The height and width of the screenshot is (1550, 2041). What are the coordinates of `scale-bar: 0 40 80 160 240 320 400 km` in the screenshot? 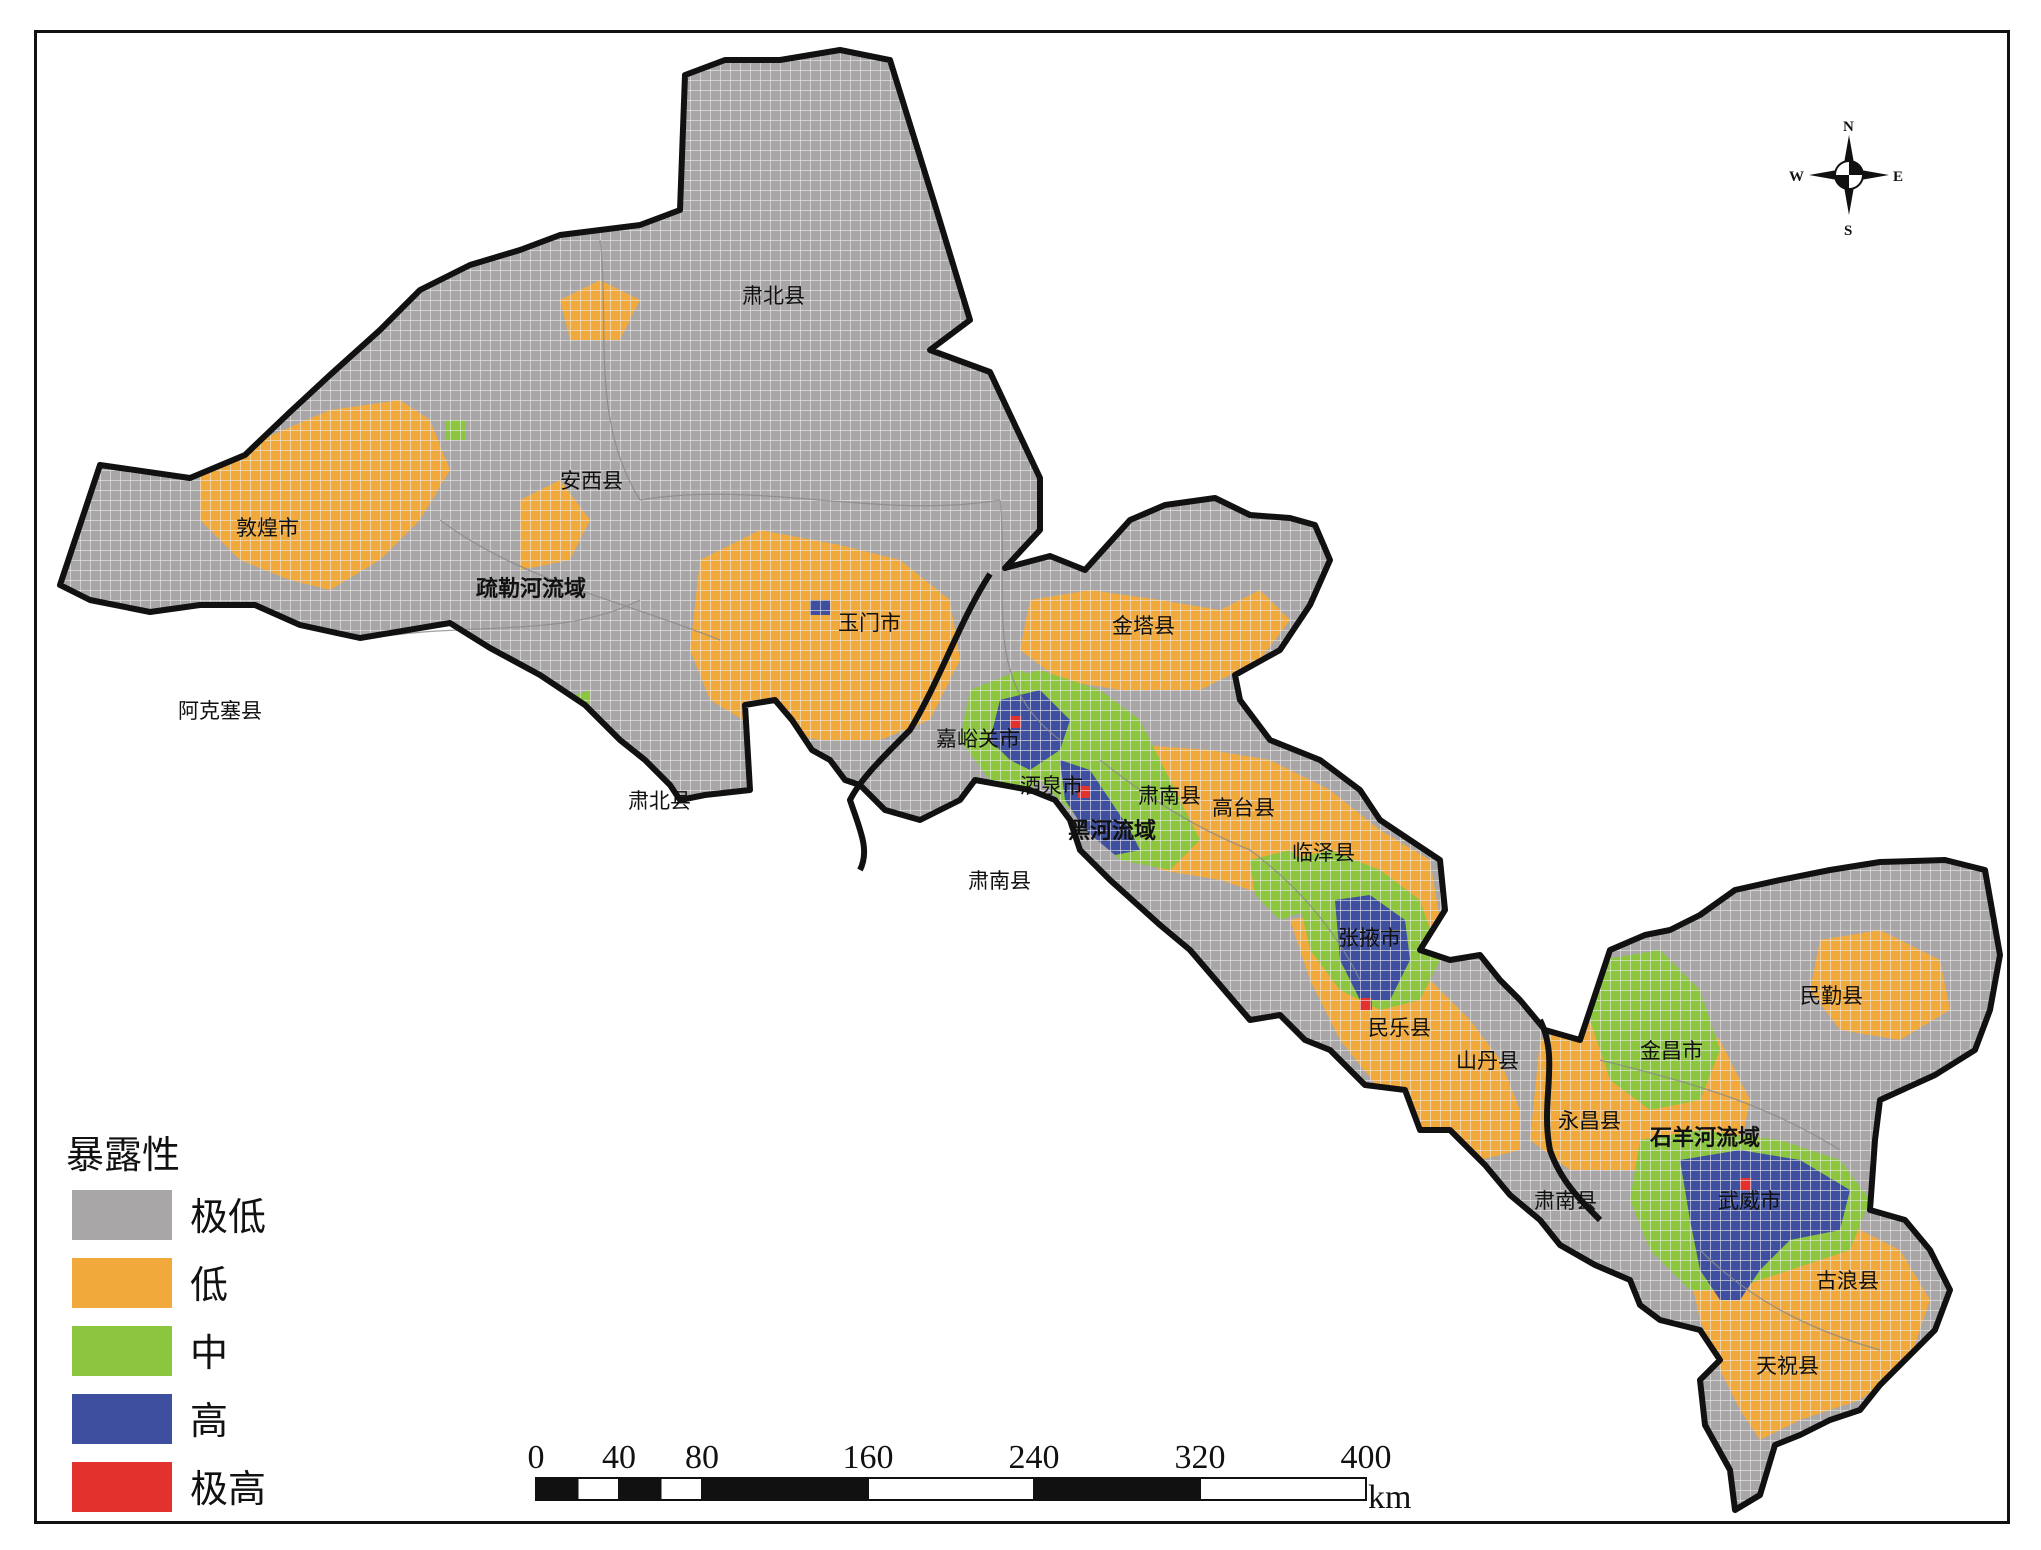 It's located at (970, 1477).